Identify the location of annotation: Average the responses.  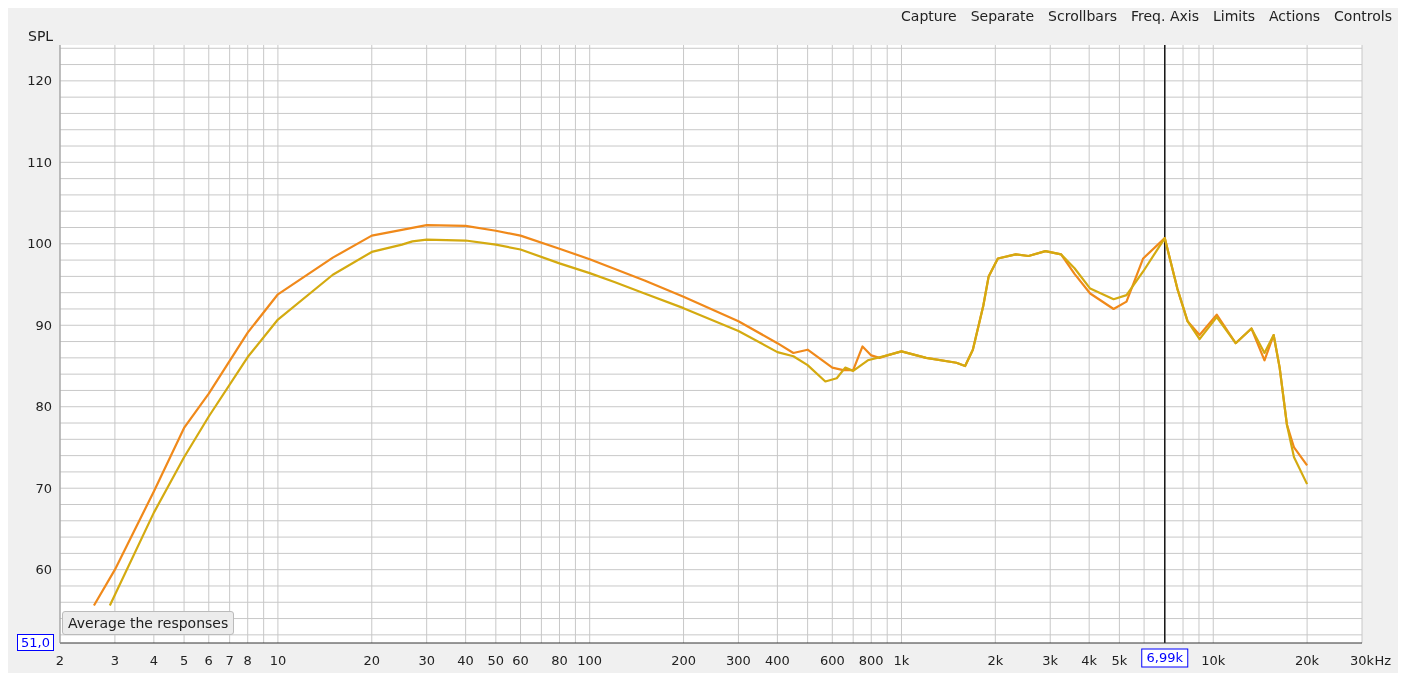
(148, 623).